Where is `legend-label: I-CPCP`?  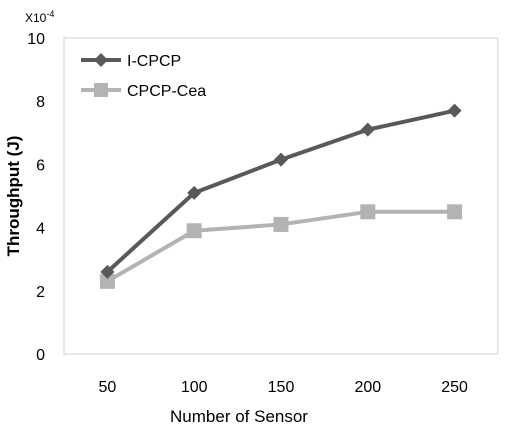 legend-label: I-CPCP is located at coordinates (154, 61).